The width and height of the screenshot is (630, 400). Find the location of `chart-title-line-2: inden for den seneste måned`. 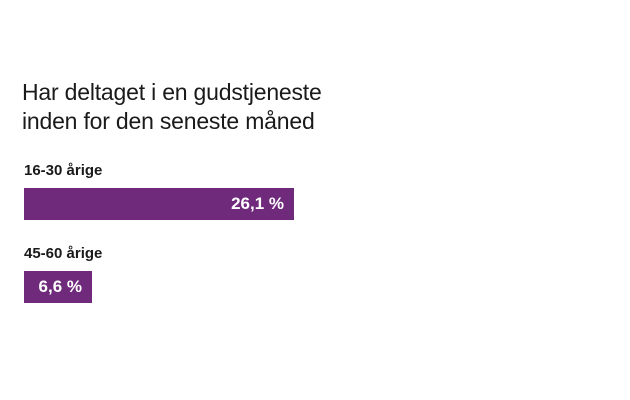

chart-title-line-2: inden for den seneste måned is located at coordinates (168, 121).